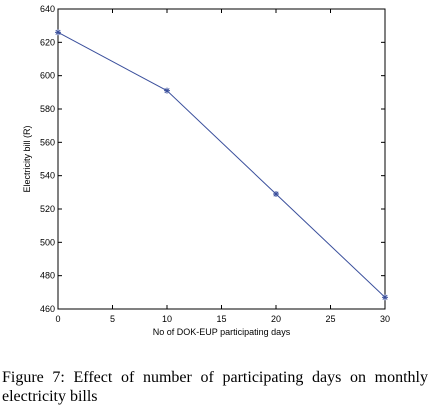 The image size is (430, 418). What do you see at coordinates (57, 319) in the screenshot?
I see `x-tick-label: 0` at bounding box center [57, 319].